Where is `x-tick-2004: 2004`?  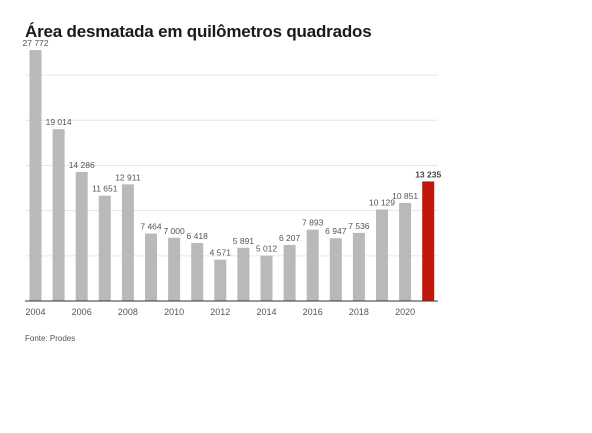 x-tick-2004: 2004 is located at coordinates (35, 312).